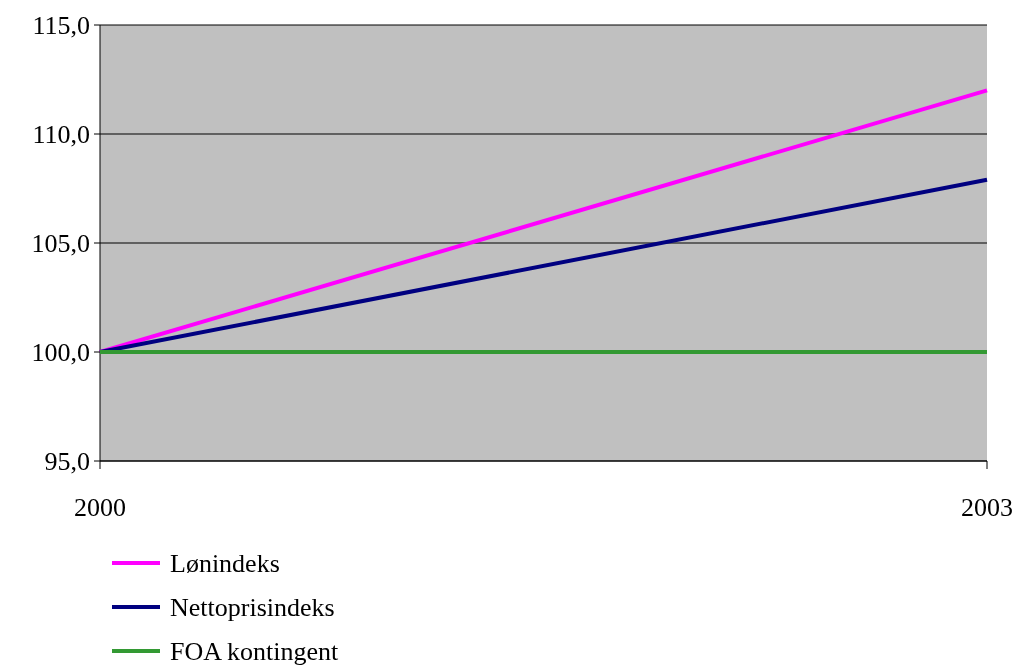 The height and width of the screenshot is (668, 1019). Describe the element at coordinates (225, 564) in the screenshot. I see `legend-label: Lønindeks` at that location.